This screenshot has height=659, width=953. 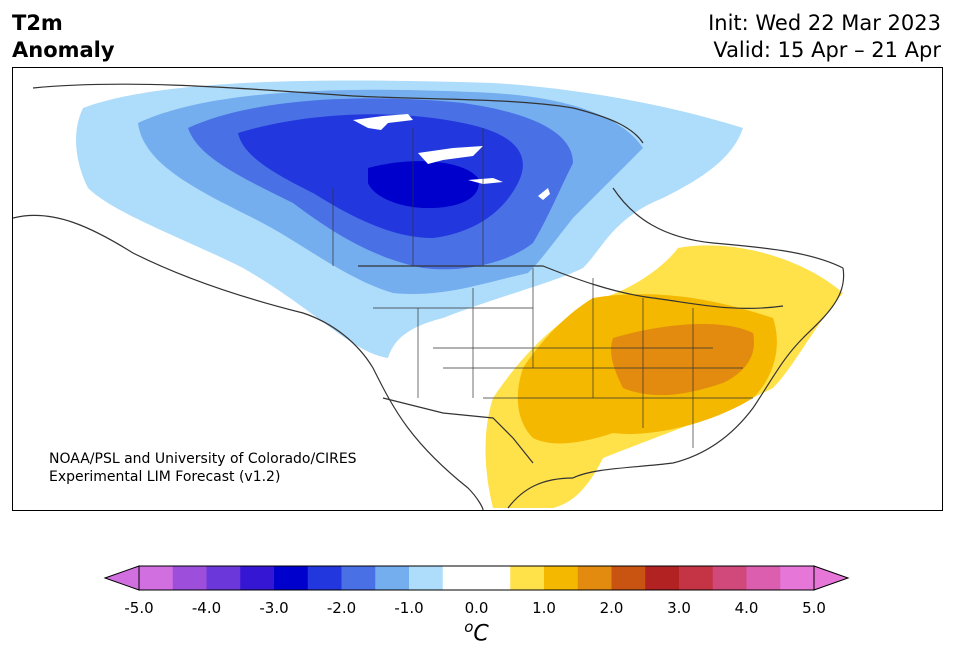 What do you see at coordinates (383, 122) in the screenshot?
I see `lake-great-bear` at bounding box center [383, 122].